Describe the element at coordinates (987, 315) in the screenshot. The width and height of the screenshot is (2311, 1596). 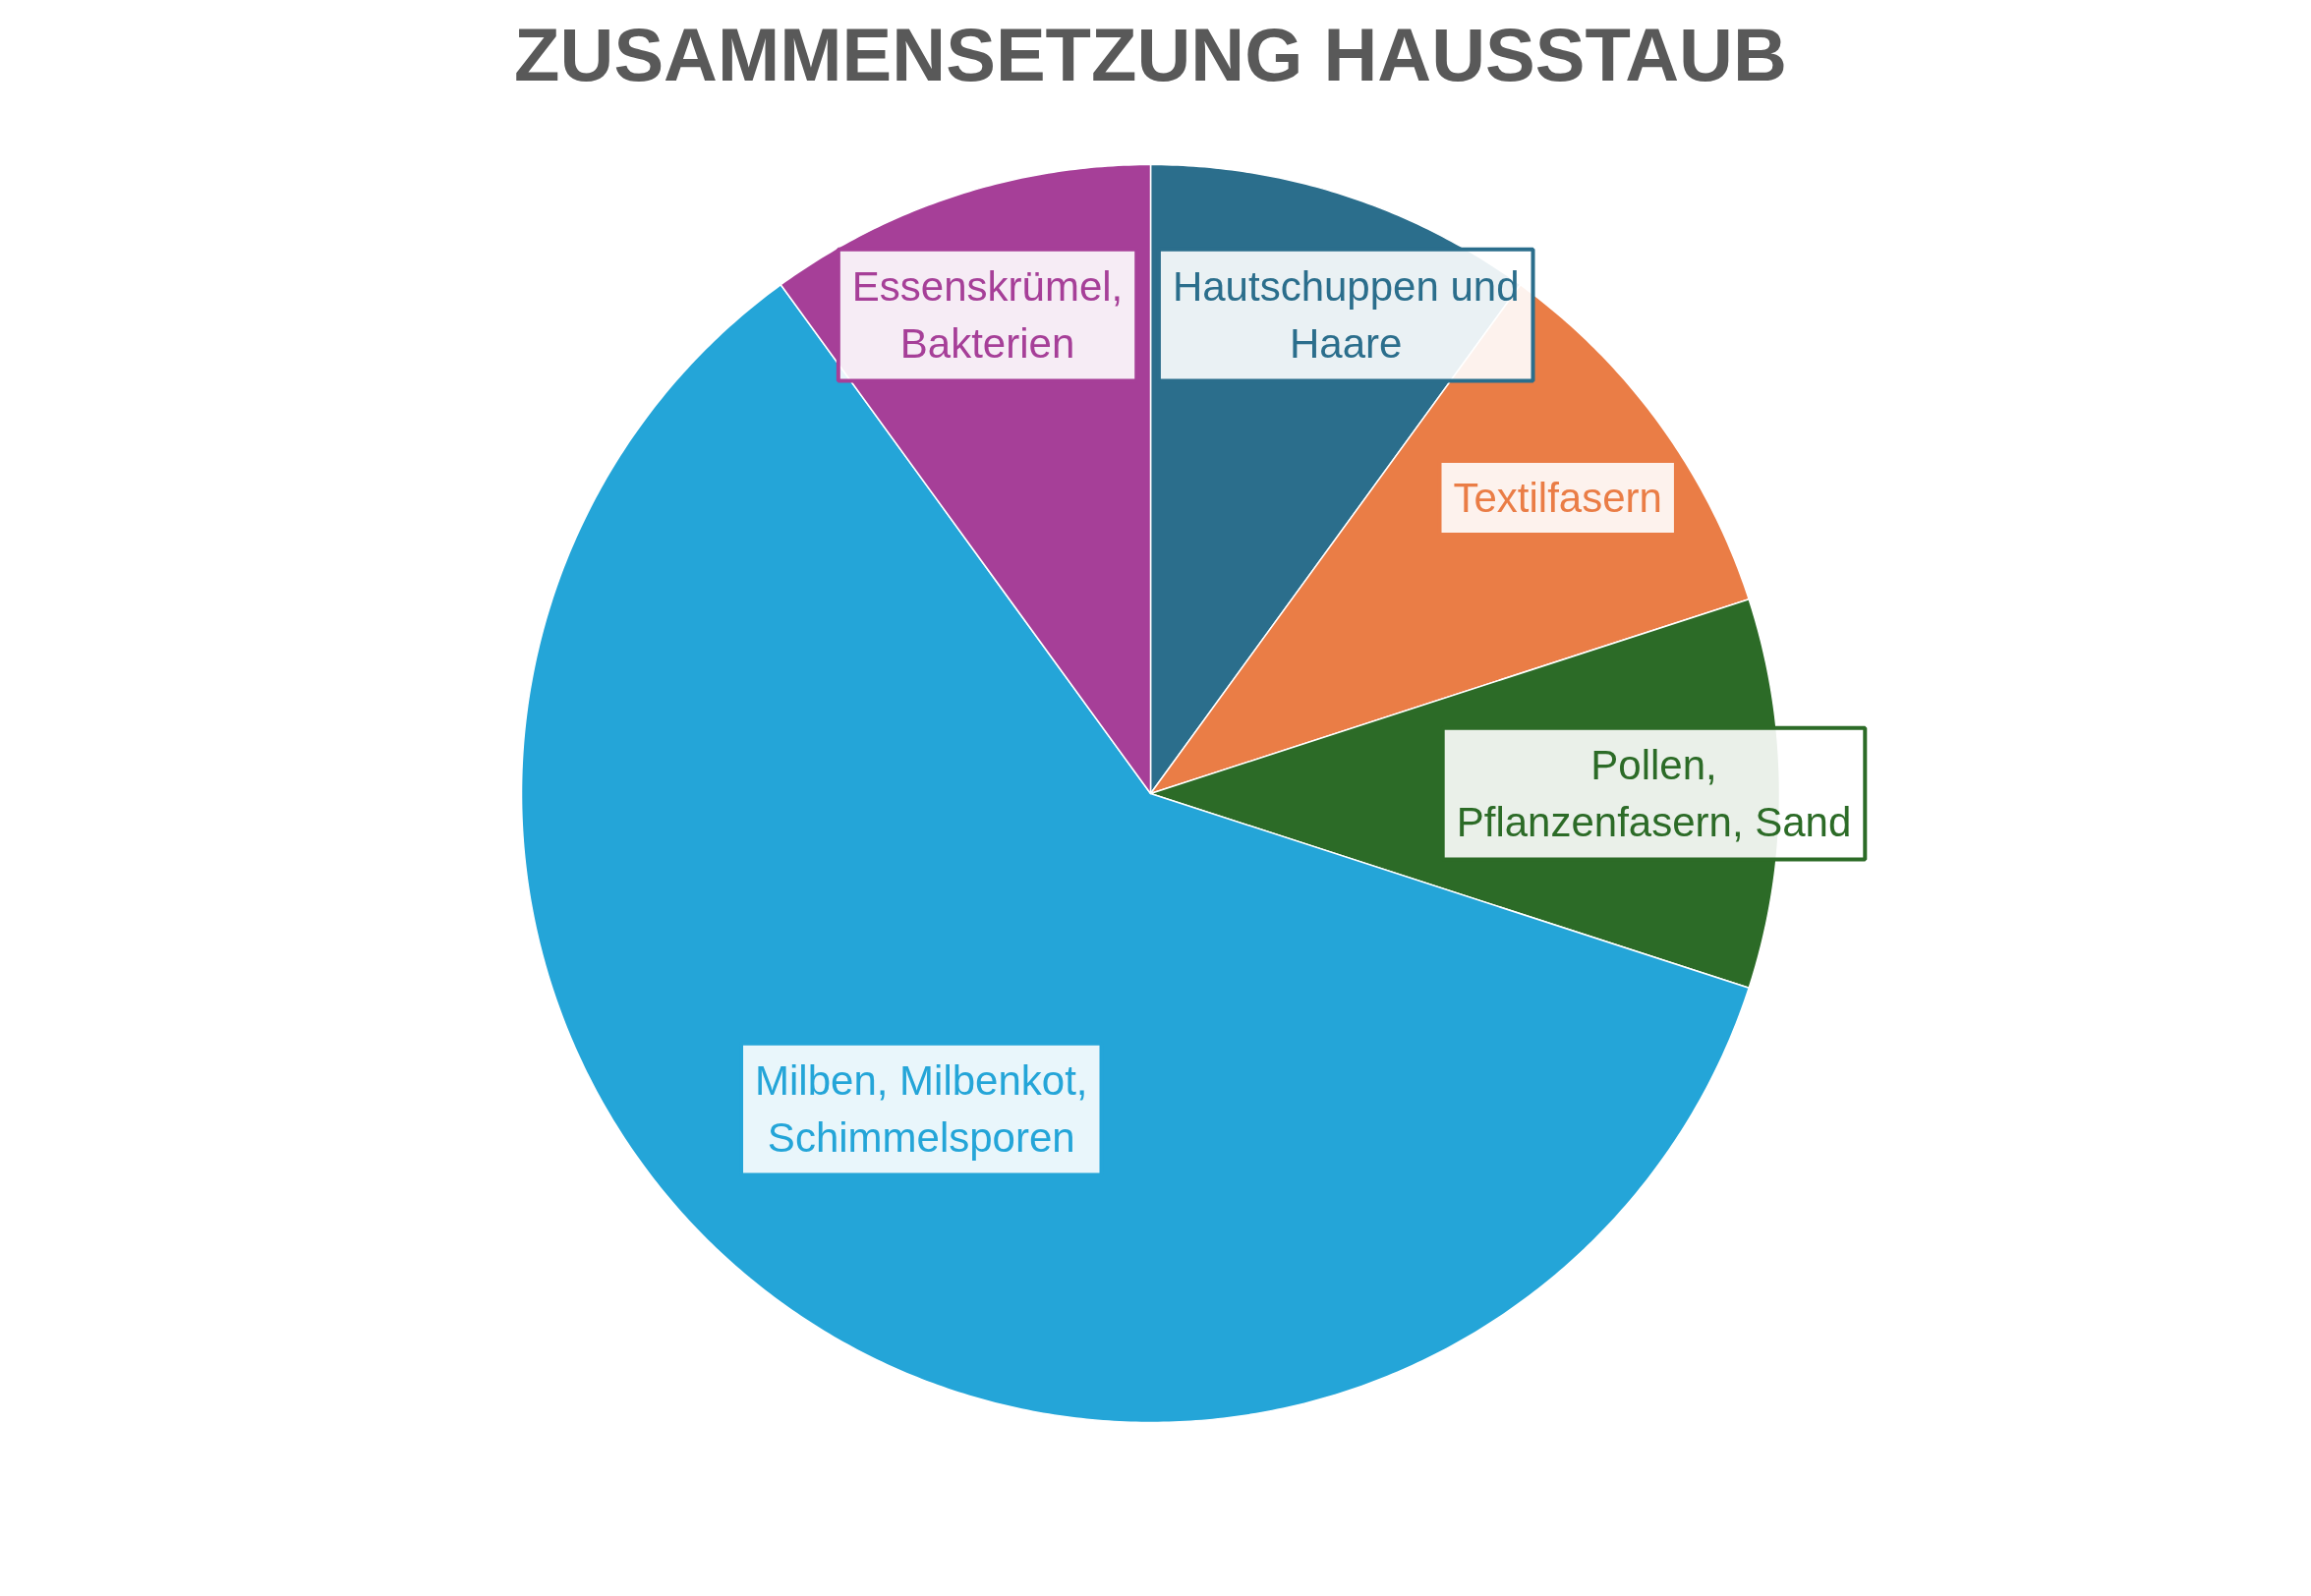
I see `slice-label: Essenskrümel, Bakterien` at that location.